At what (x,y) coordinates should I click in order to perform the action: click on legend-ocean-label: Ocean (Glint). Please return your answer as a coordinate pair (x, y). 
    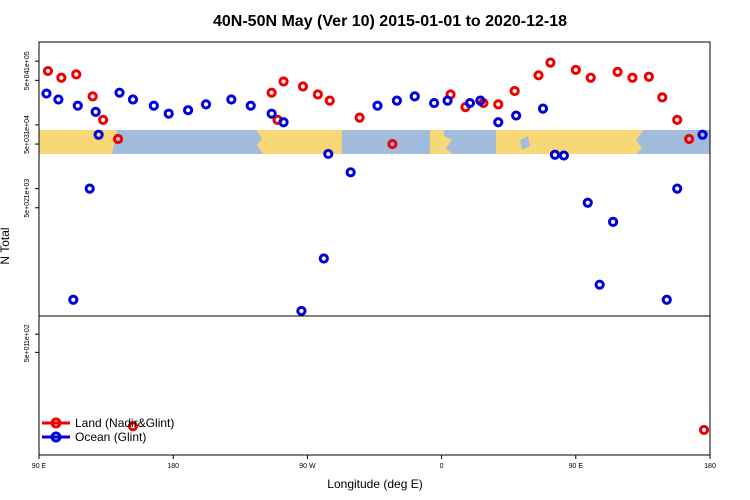
    Looking at the image, I should click on (110, 437).